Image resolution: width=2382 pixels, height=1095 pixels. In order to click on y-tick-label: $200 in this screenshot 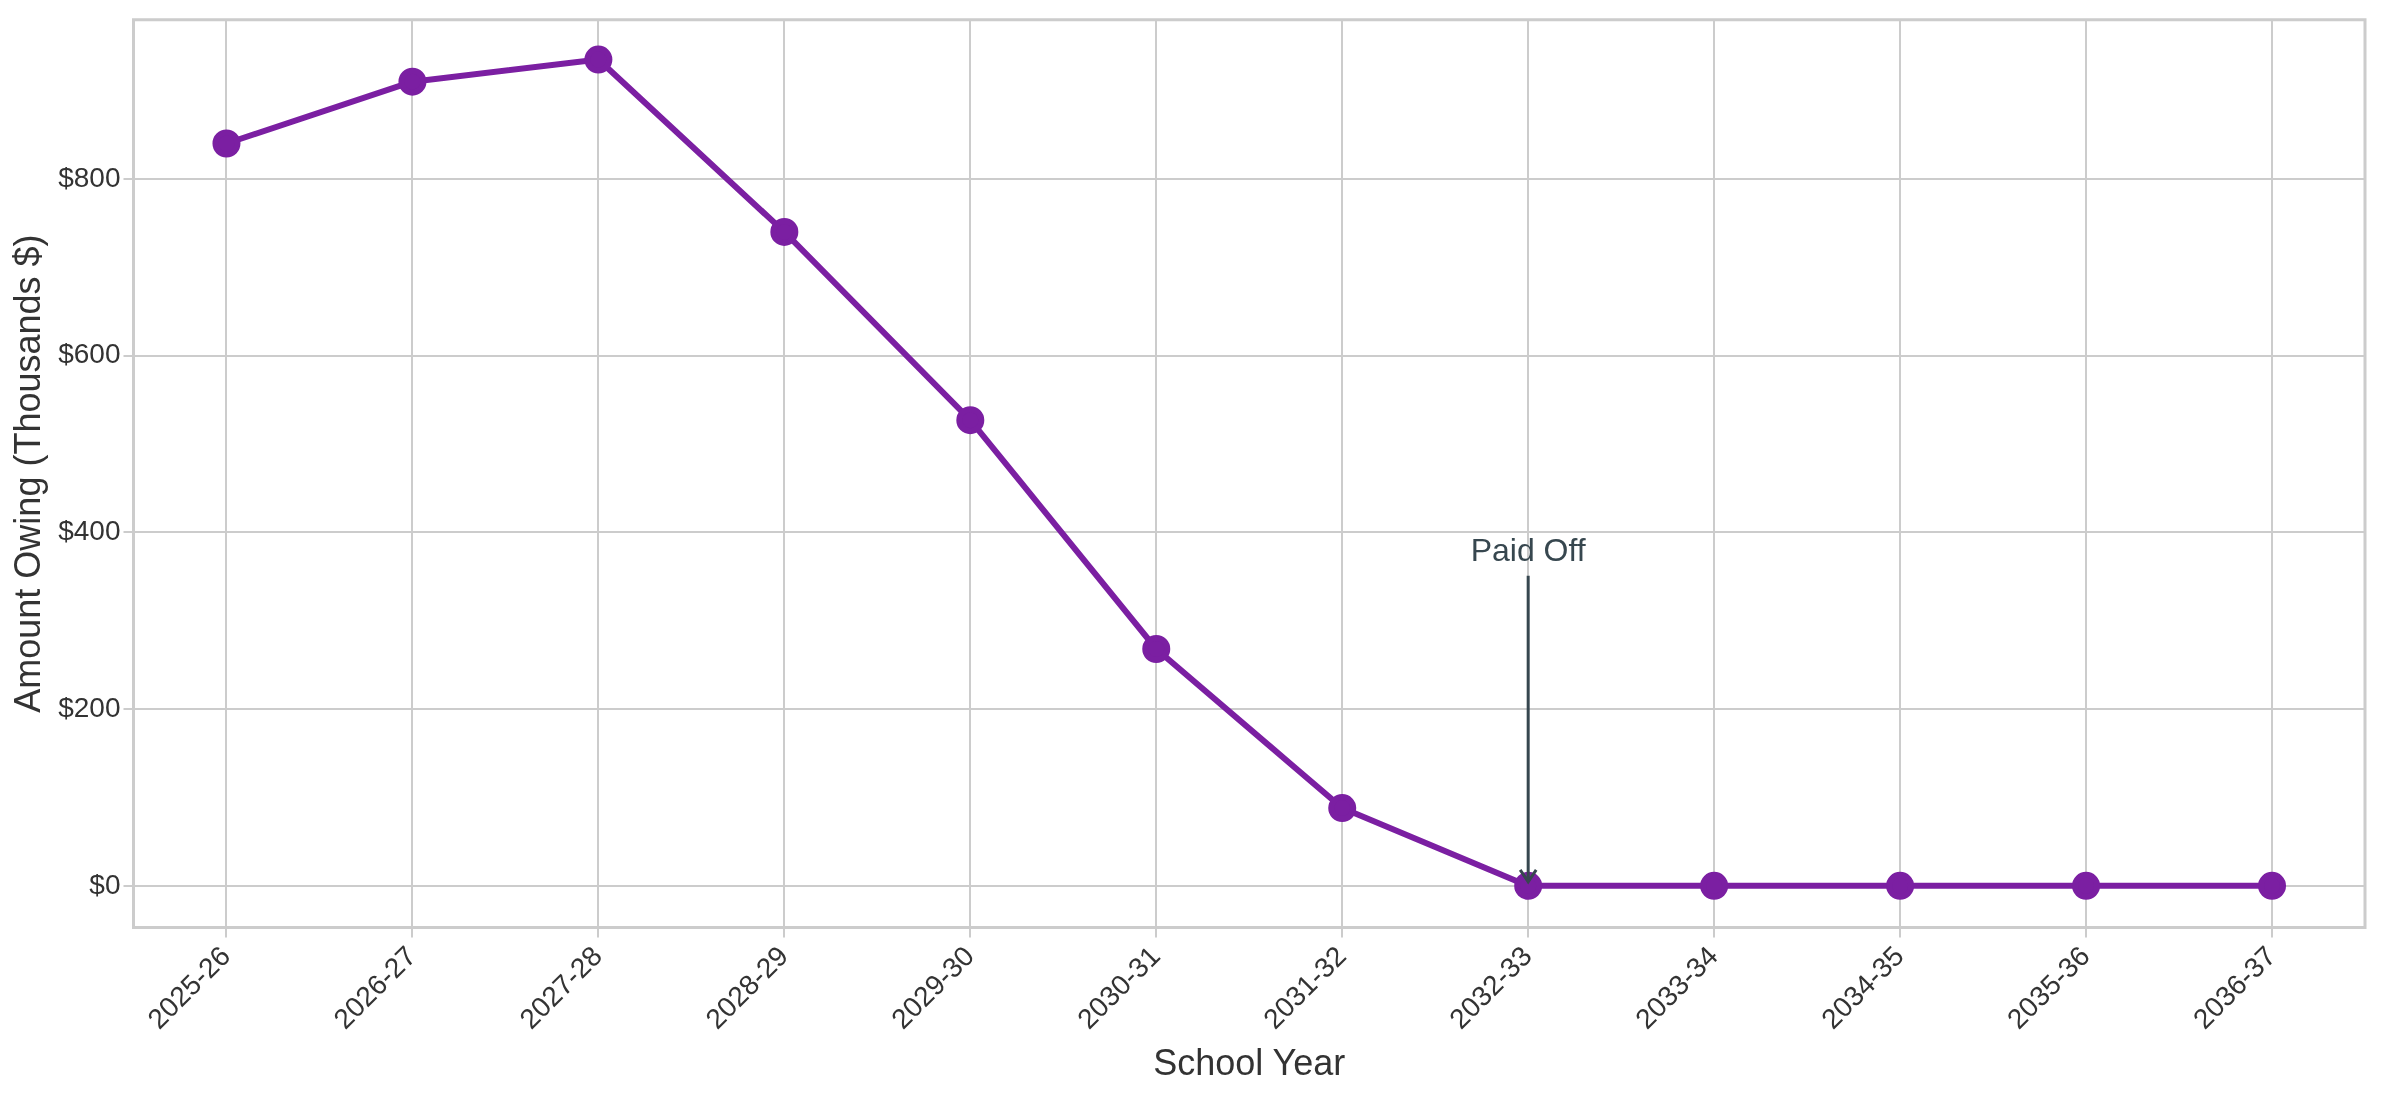, I will do `click(89, 707)`.